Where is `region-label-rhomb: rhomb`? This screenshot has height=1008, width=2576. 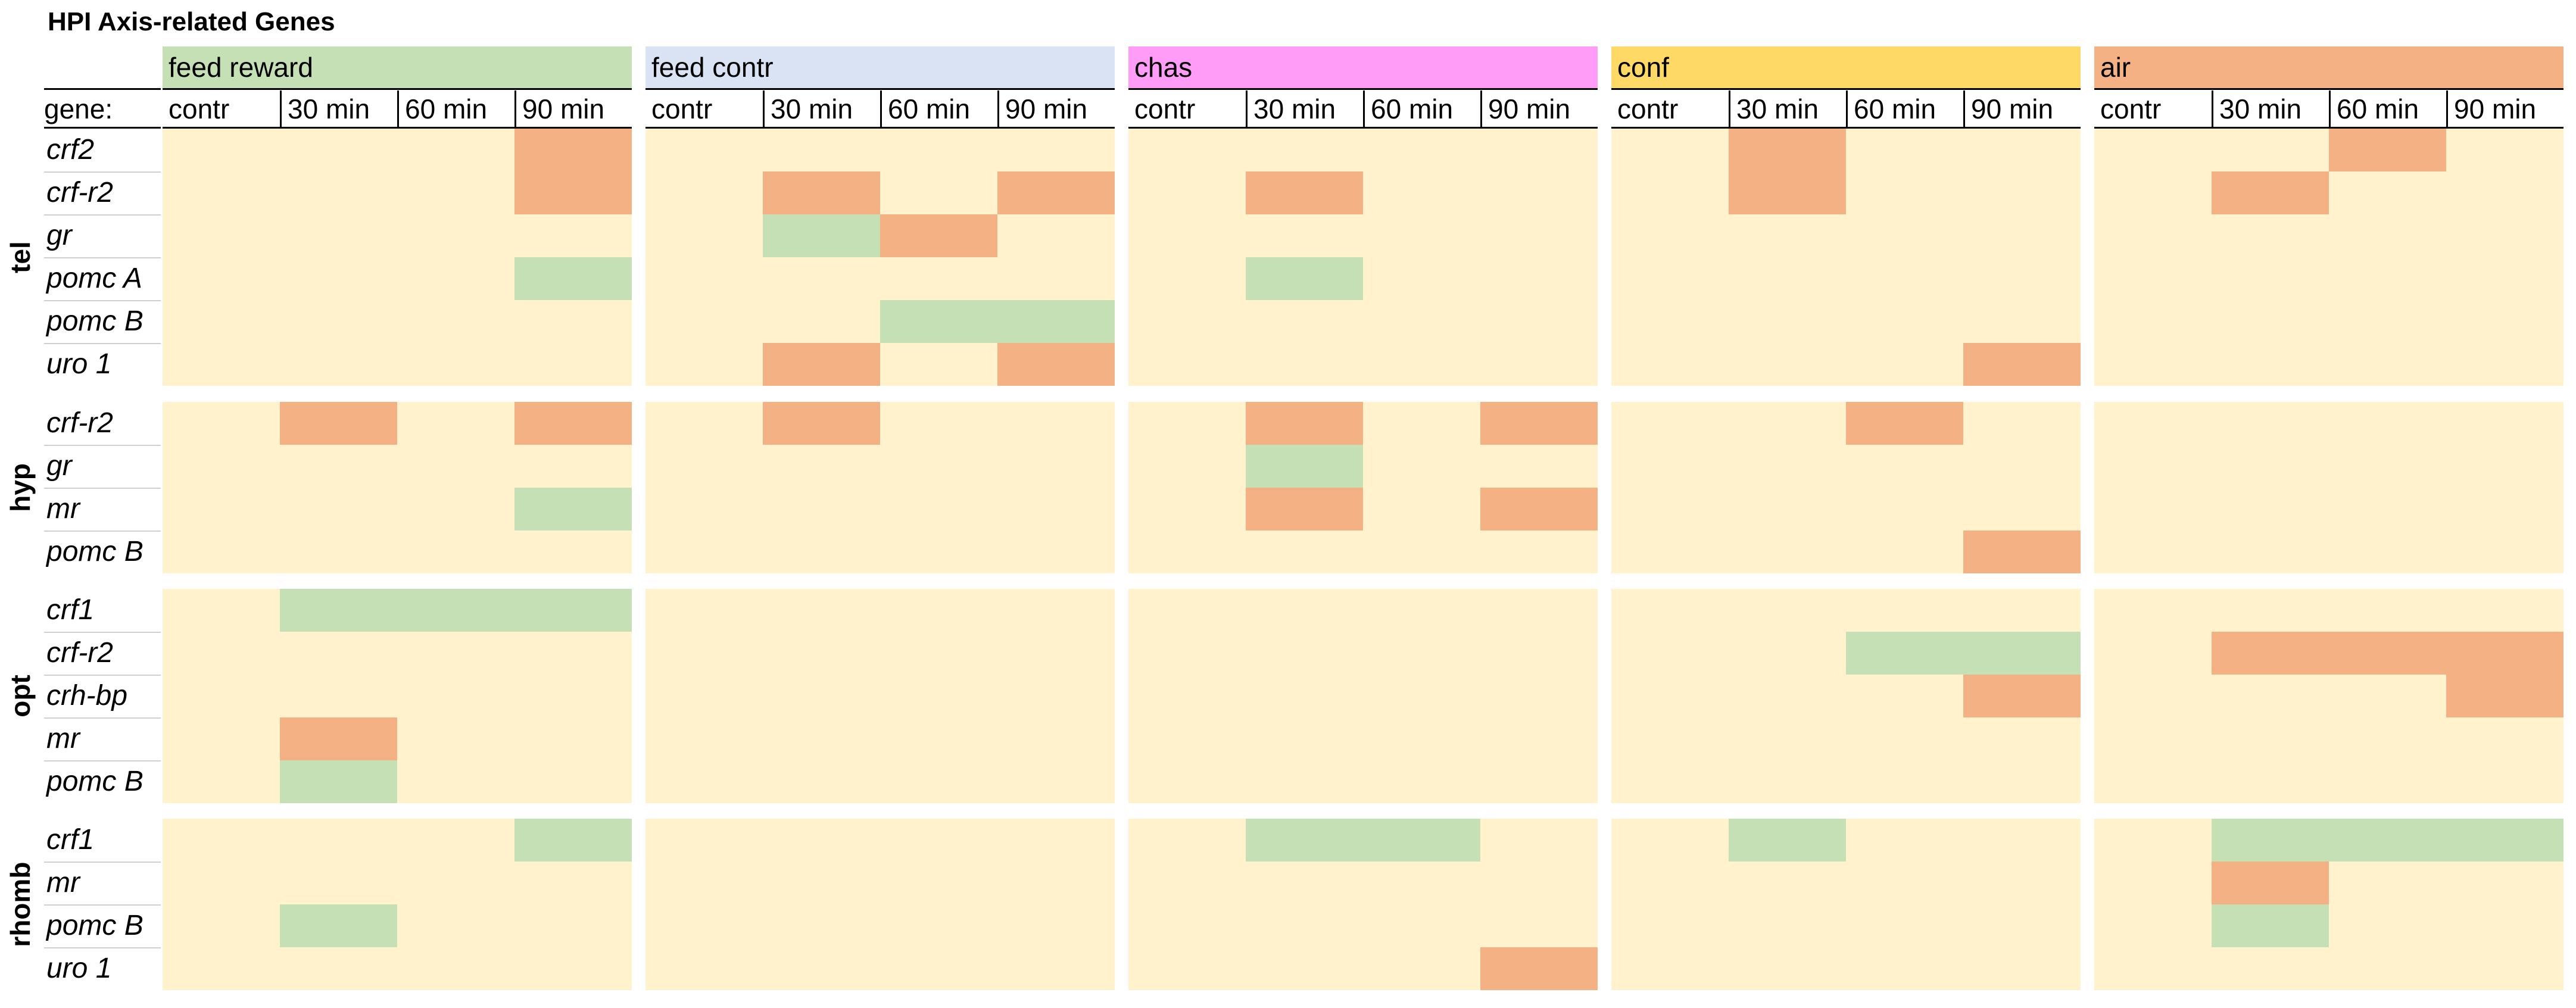
region-label-rhomb: rhomb is located at coordinates (20, 904).